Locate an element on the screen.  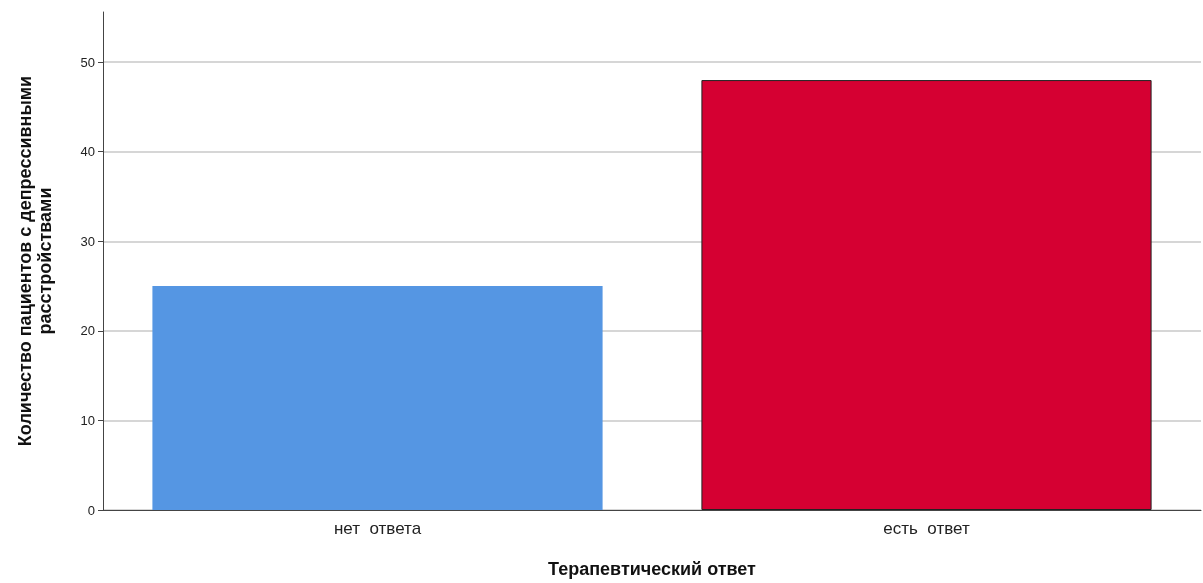
y-tick-label: 0 is located at coordinates (91, 510).